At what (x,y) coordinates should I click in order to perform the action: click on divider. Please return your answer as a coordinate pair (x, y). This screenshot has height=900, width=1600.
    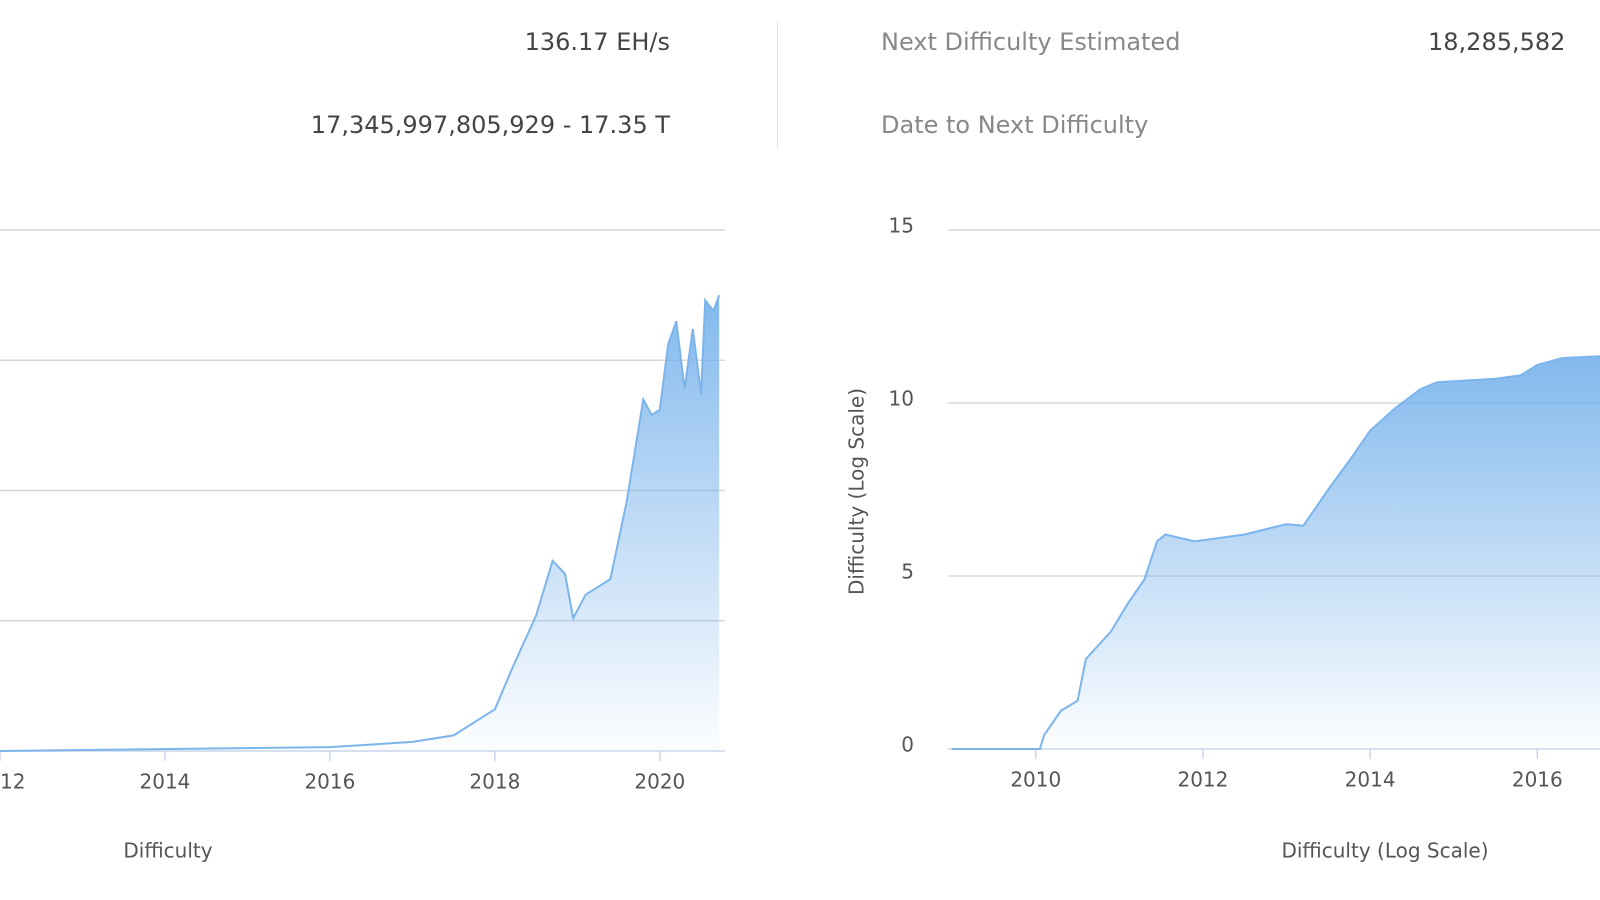
    Looking at the image, I should click on (777, 85).